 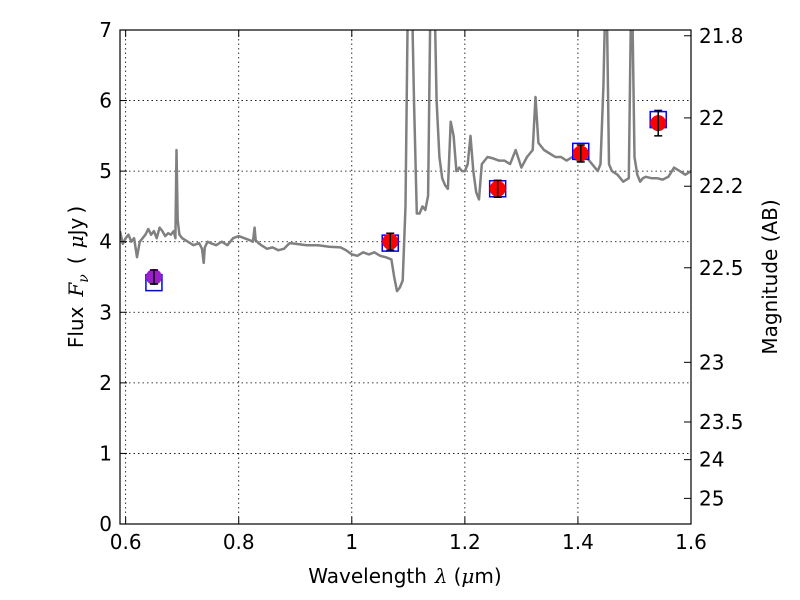 I want to click on y-tick-label: 7, so click(x=105, y=30).